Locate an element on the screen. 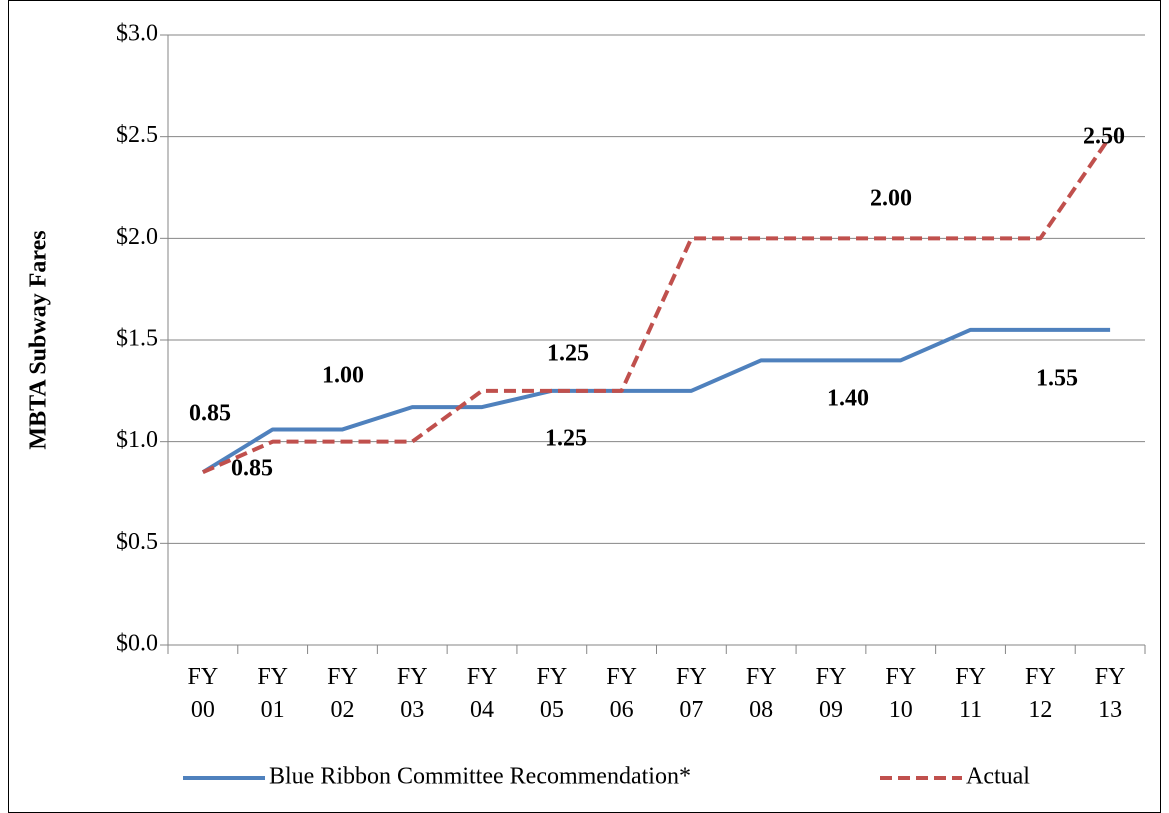 Image resolution: width=1169 pixels, height=813 pixels. y-tick-label: $0.5 is located at coordinates (137, 542).